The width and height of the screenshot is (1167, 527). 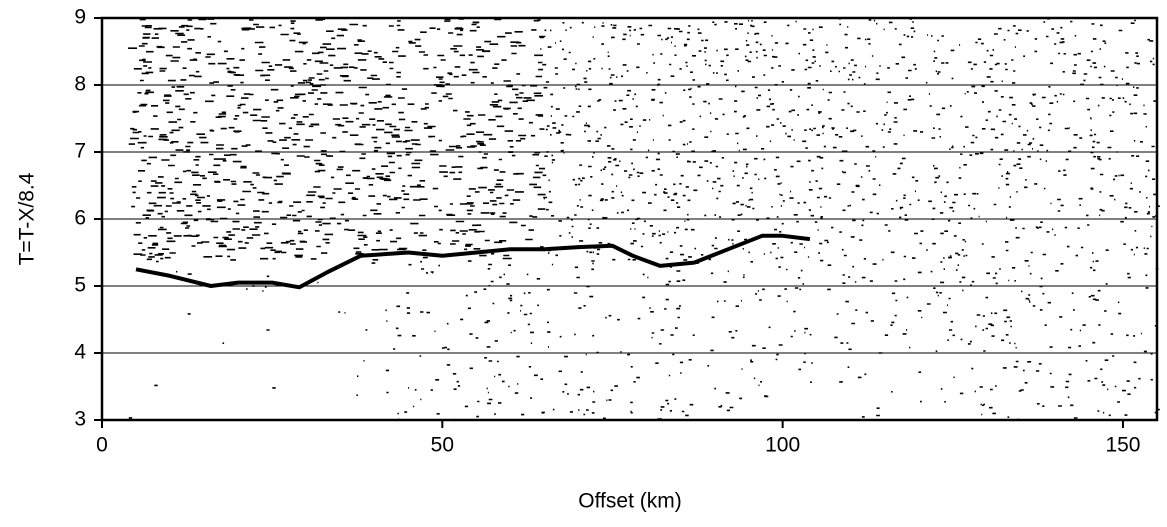 What do you see at coordinates (782, 445) in the screenshot?
I see `x-tick-label: 100` at bounding box center [782, 445].